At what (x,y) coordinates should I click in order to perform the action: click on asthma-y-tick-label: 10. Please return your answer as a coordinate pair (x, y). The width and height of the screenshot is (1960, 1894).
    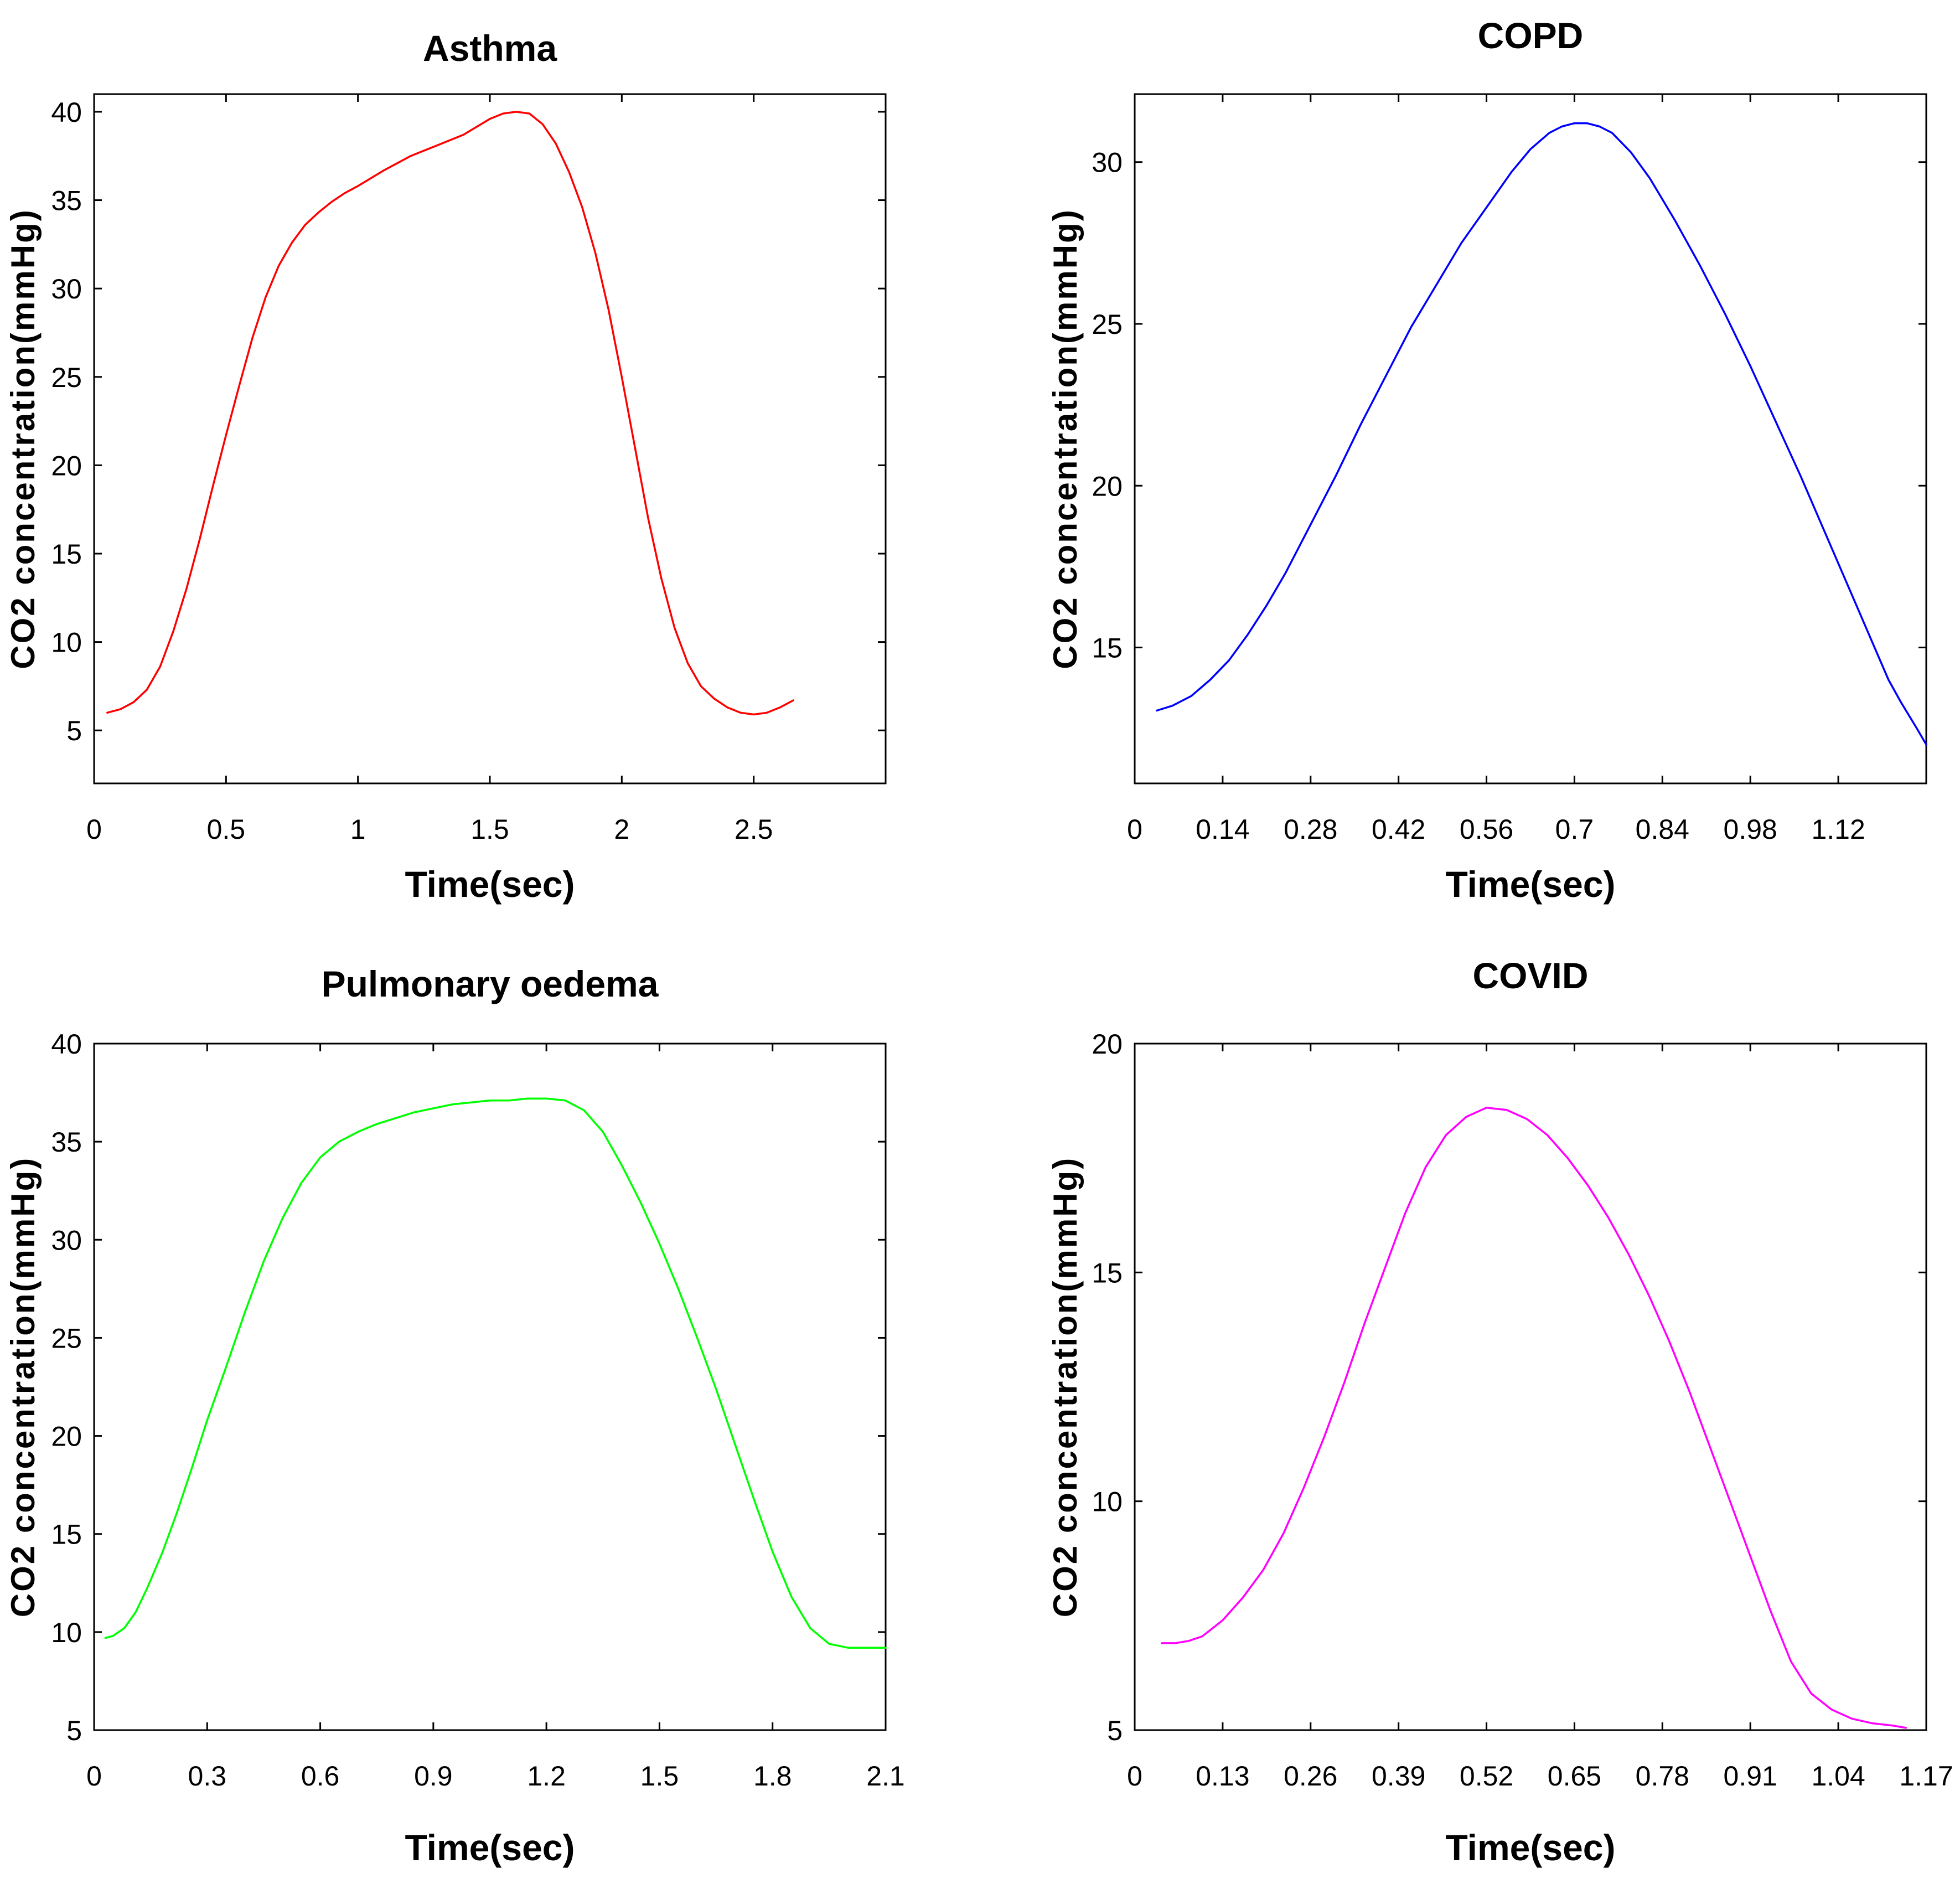
    Looking at the image, I should click on (66, 642).